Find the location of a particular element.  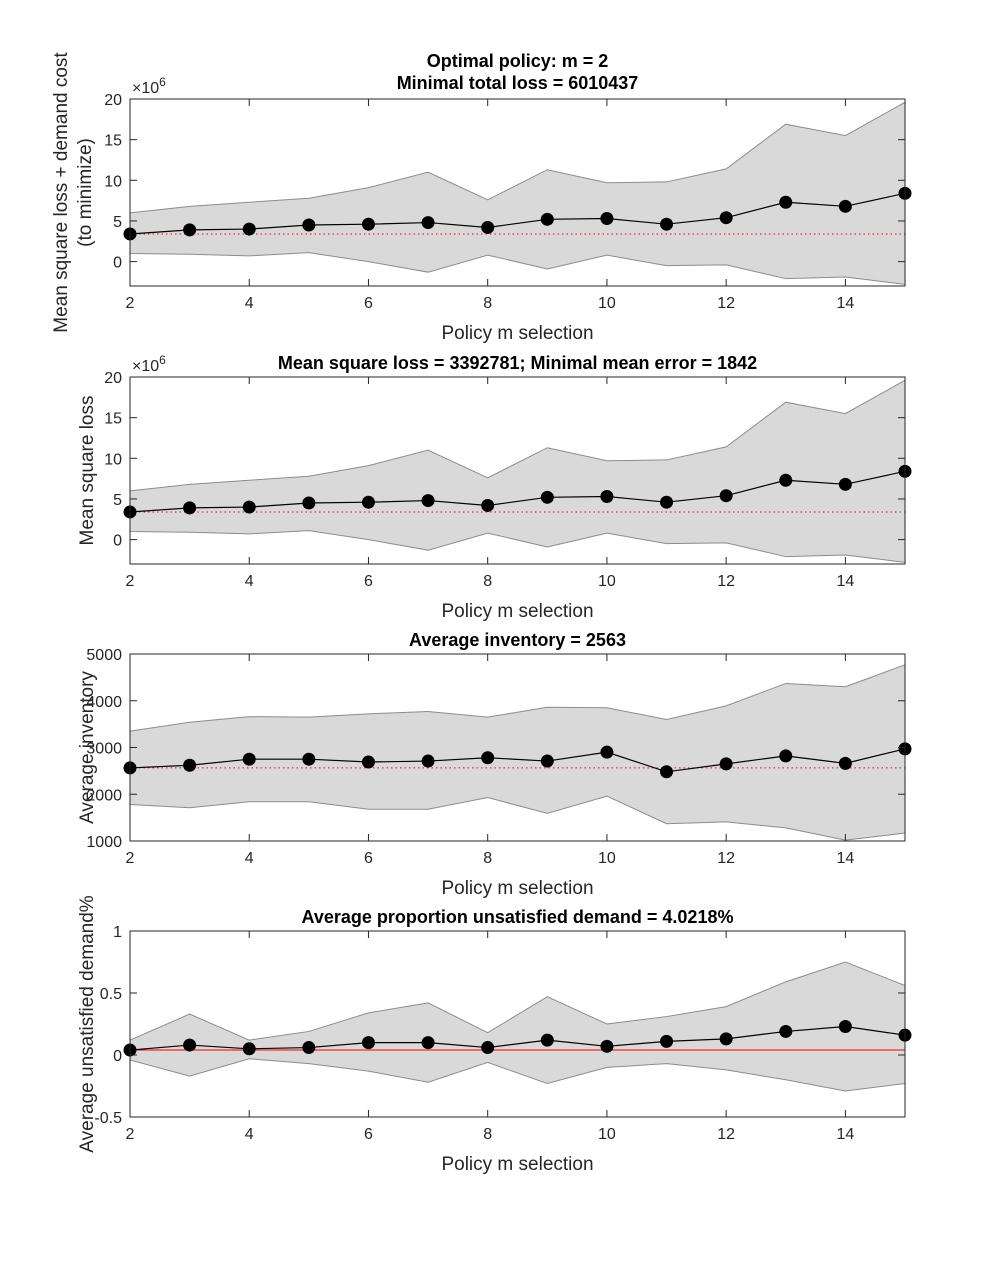

y-tick-label: 0.5 is located at coordinates (111, 994).